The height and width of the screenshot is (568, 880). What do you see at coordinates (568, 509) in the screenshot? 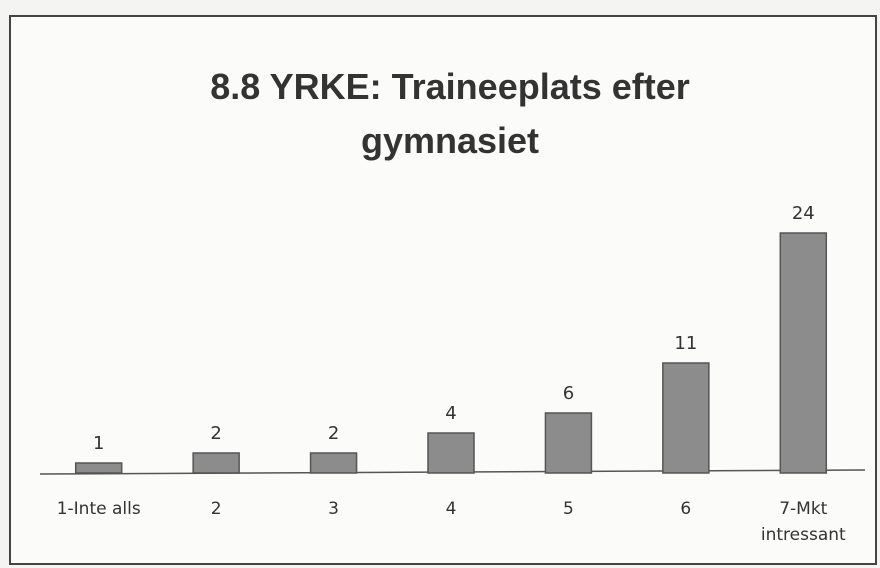
I see `x-tick-label: 5` at bounding box center [568, 509].